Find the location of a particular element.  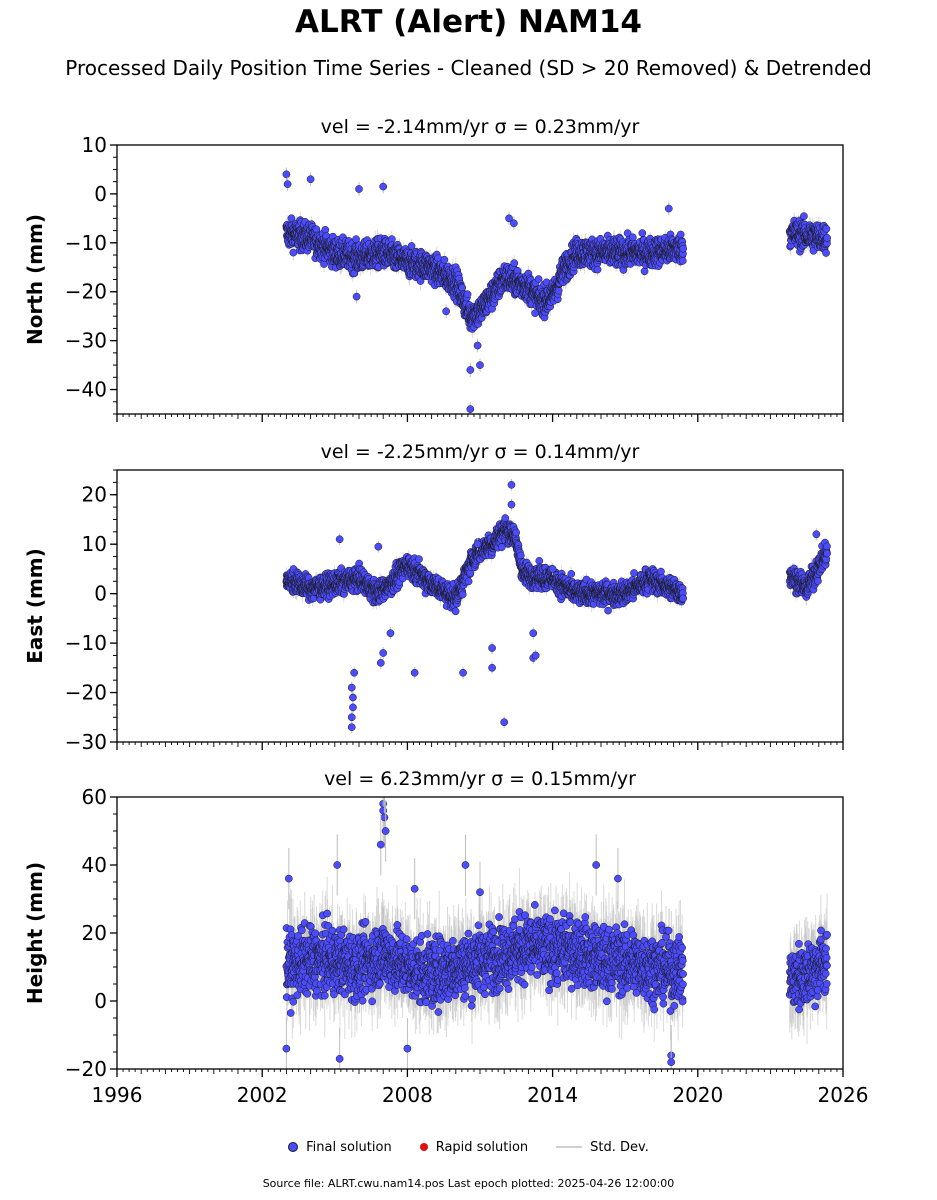

y-tick-label: −10 is located at coordinates (86, 243).